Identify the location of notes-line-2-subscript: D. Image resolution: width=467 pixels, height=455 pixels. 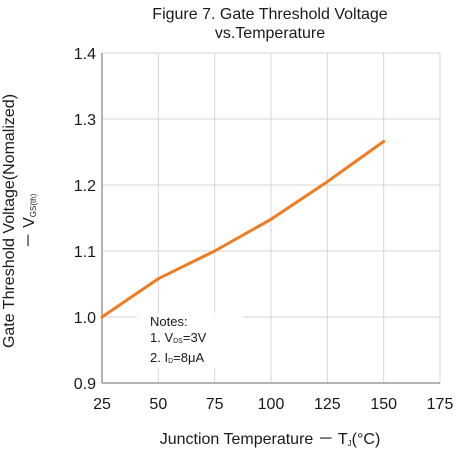
(171, 361).